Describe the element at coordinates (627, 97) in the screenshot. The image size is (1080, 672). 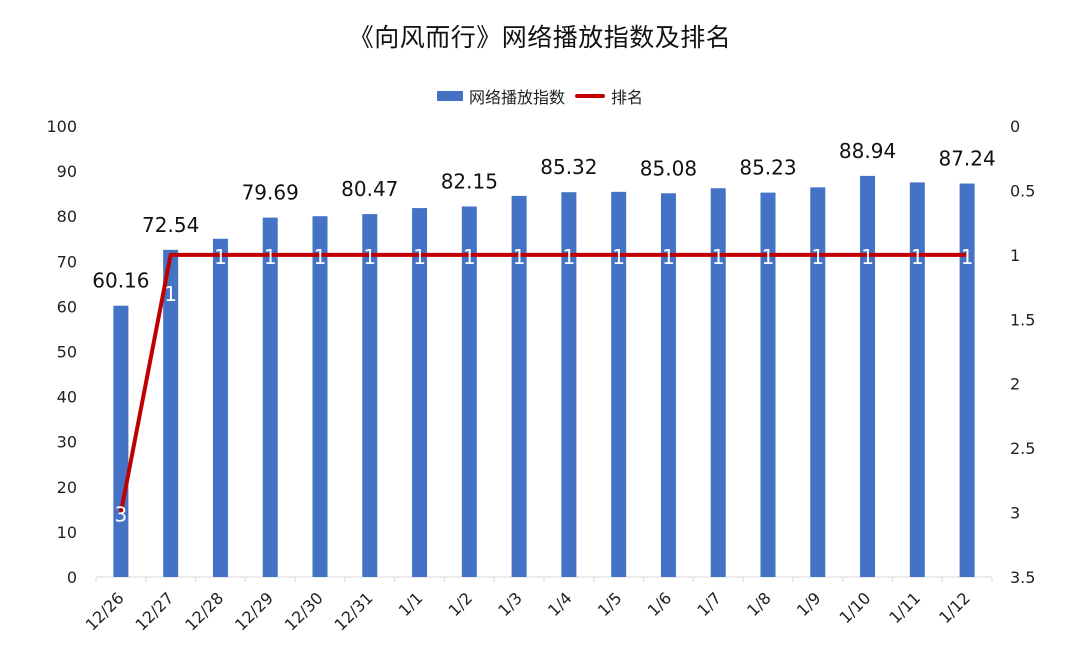
I see `legend-label-line: 排名` at that location.